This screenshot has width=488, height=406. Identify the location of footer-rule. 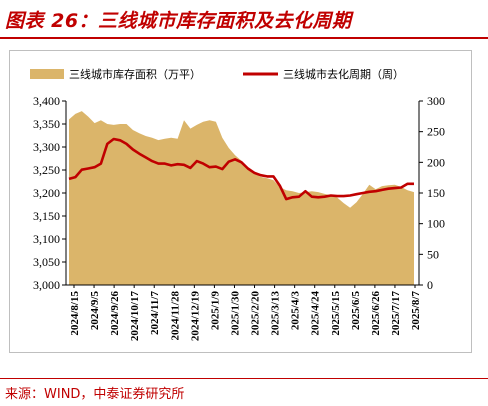
(244, 378).